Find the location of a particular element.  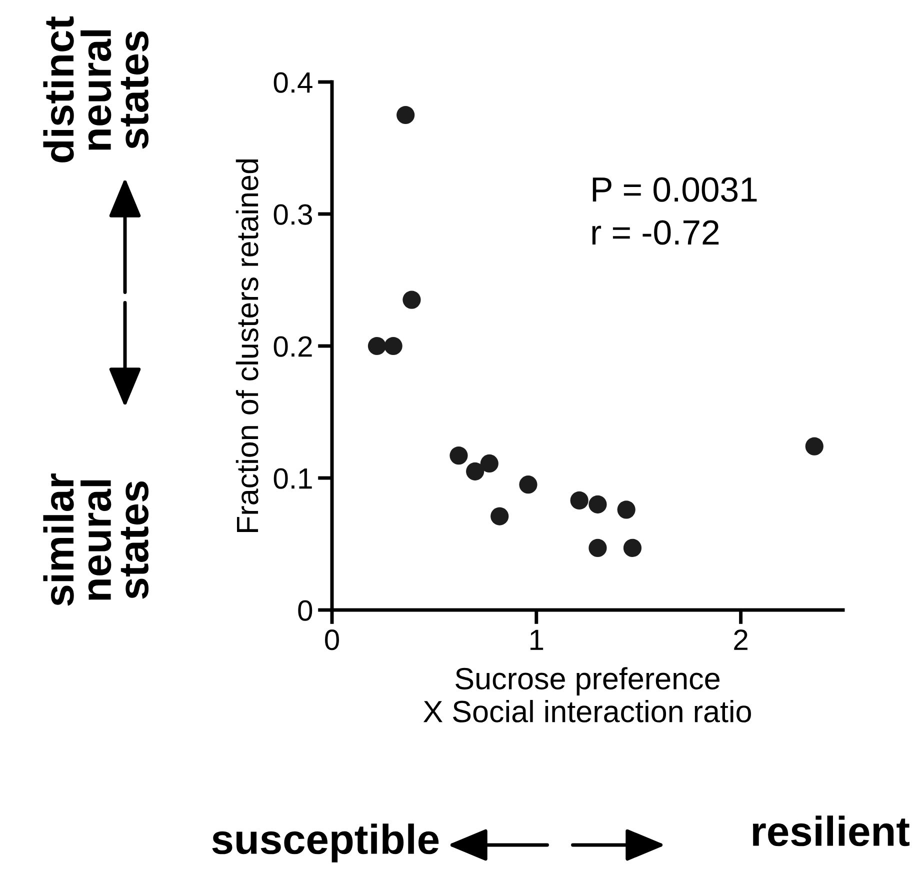

annotation: P = 0.0031 is located at coordinates (674, 189).